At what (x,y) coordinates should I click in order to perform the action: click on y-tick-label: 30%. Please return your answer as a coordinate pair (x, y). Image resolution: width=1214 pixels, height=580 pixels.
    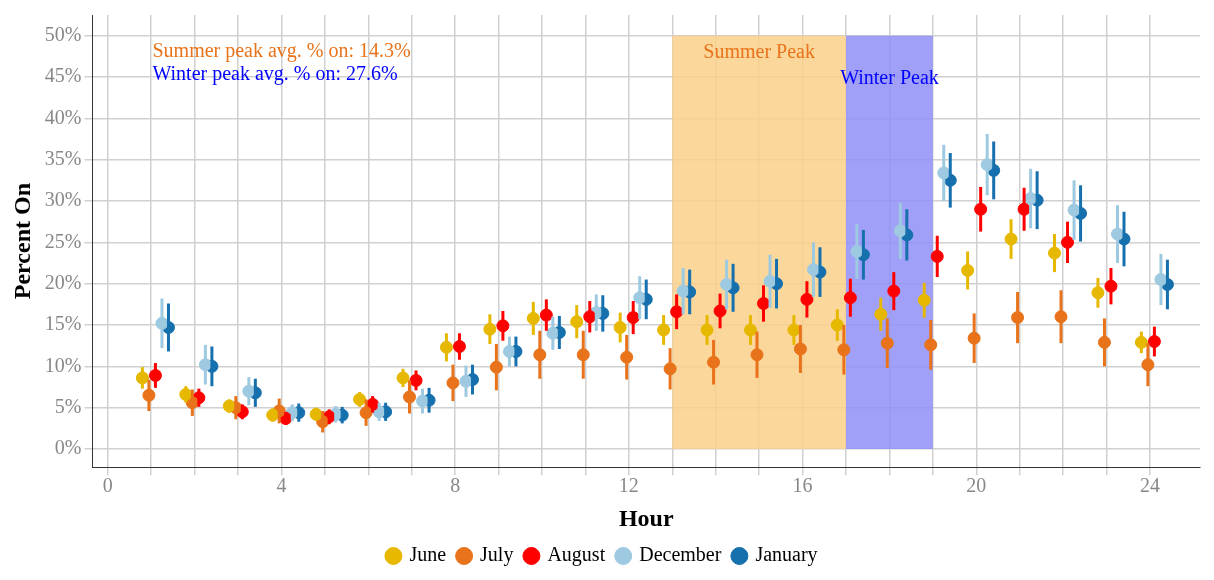
    Looking at the image, I should click on (63, 199).